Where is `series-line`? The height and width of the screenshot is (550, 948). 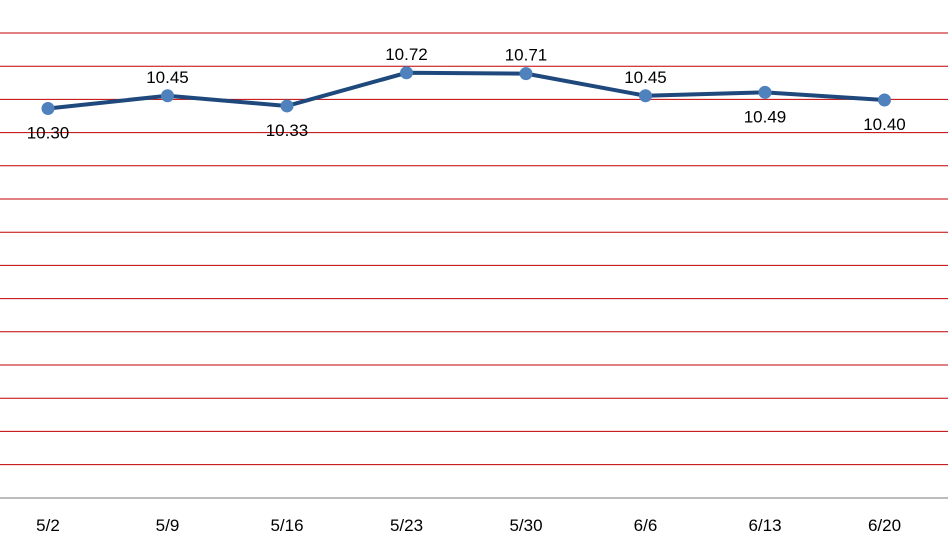 series-line is located at coordinates (466, 90).